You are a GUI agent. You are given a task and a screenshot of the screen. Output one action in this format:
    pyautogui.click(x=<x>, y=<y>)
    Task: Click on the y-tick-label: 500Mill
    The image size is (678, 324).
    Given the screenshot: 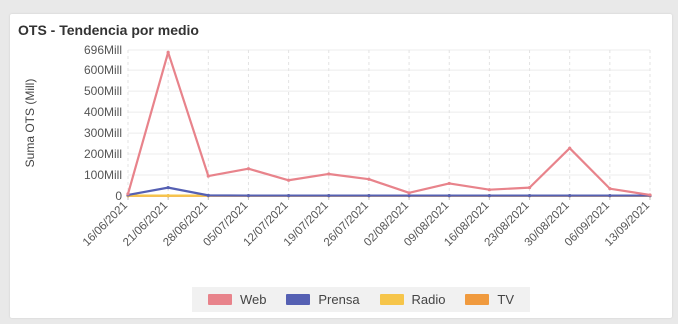 What is the action you would take?
    pyautogui.click(x=103, y=91)
    